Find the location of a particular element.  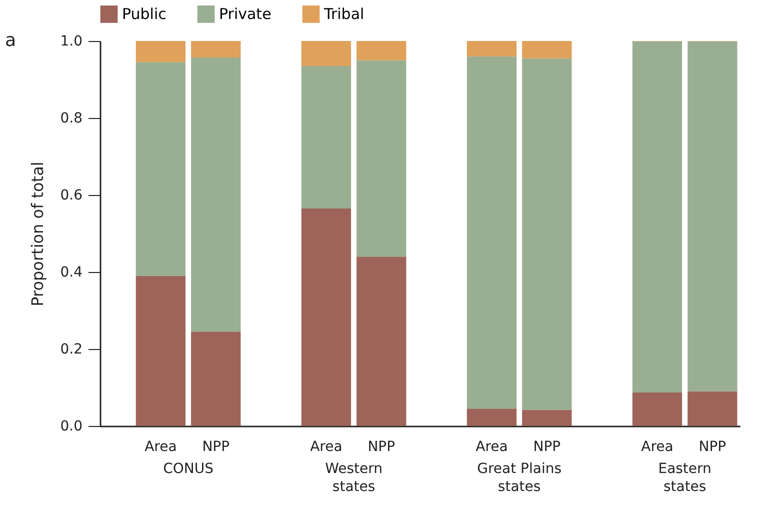

text: a is located at coordinates (10, 40).